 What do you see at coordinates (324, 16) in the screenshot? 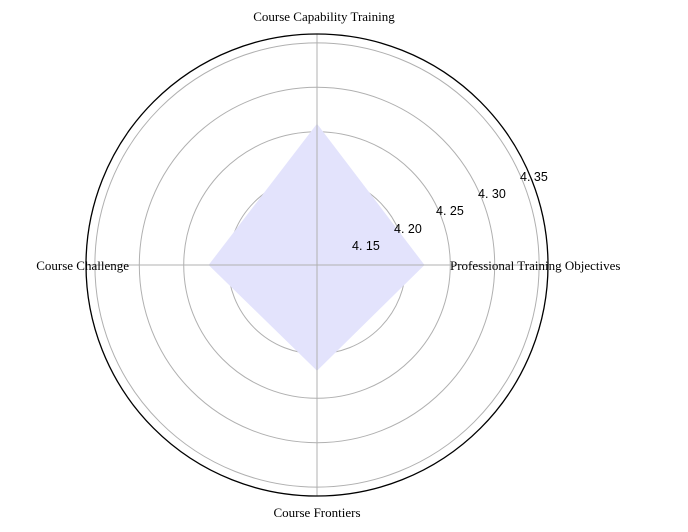
I see `axis-label-course-capability-training: Course Capability Training` at bounding box center [324, 16].